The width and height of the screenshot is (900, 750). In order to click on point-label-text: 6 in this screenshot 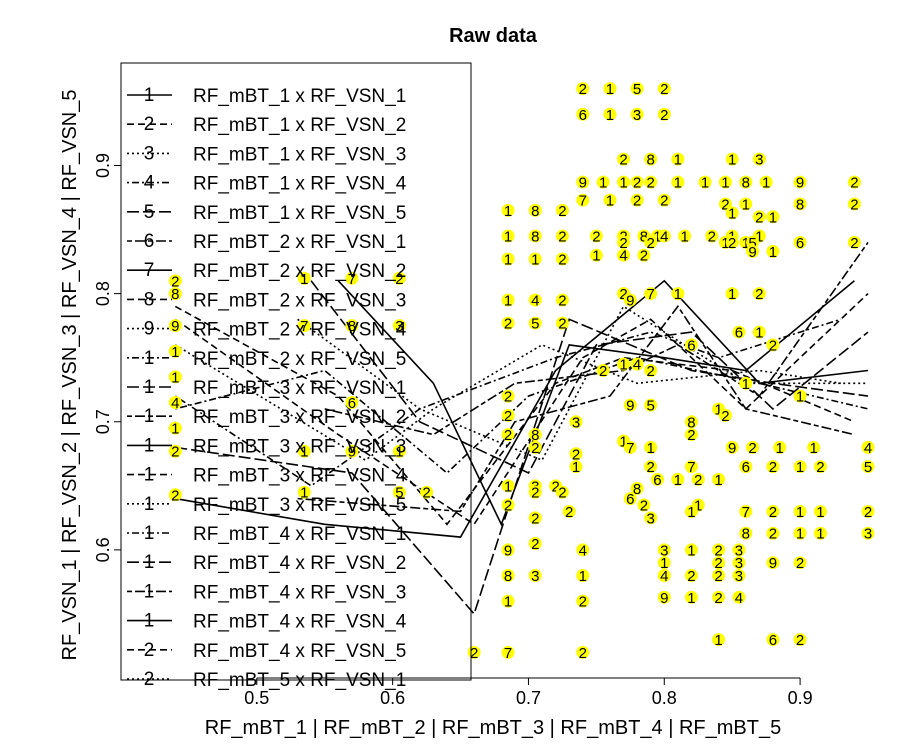, I will do `click(746, 467)`.